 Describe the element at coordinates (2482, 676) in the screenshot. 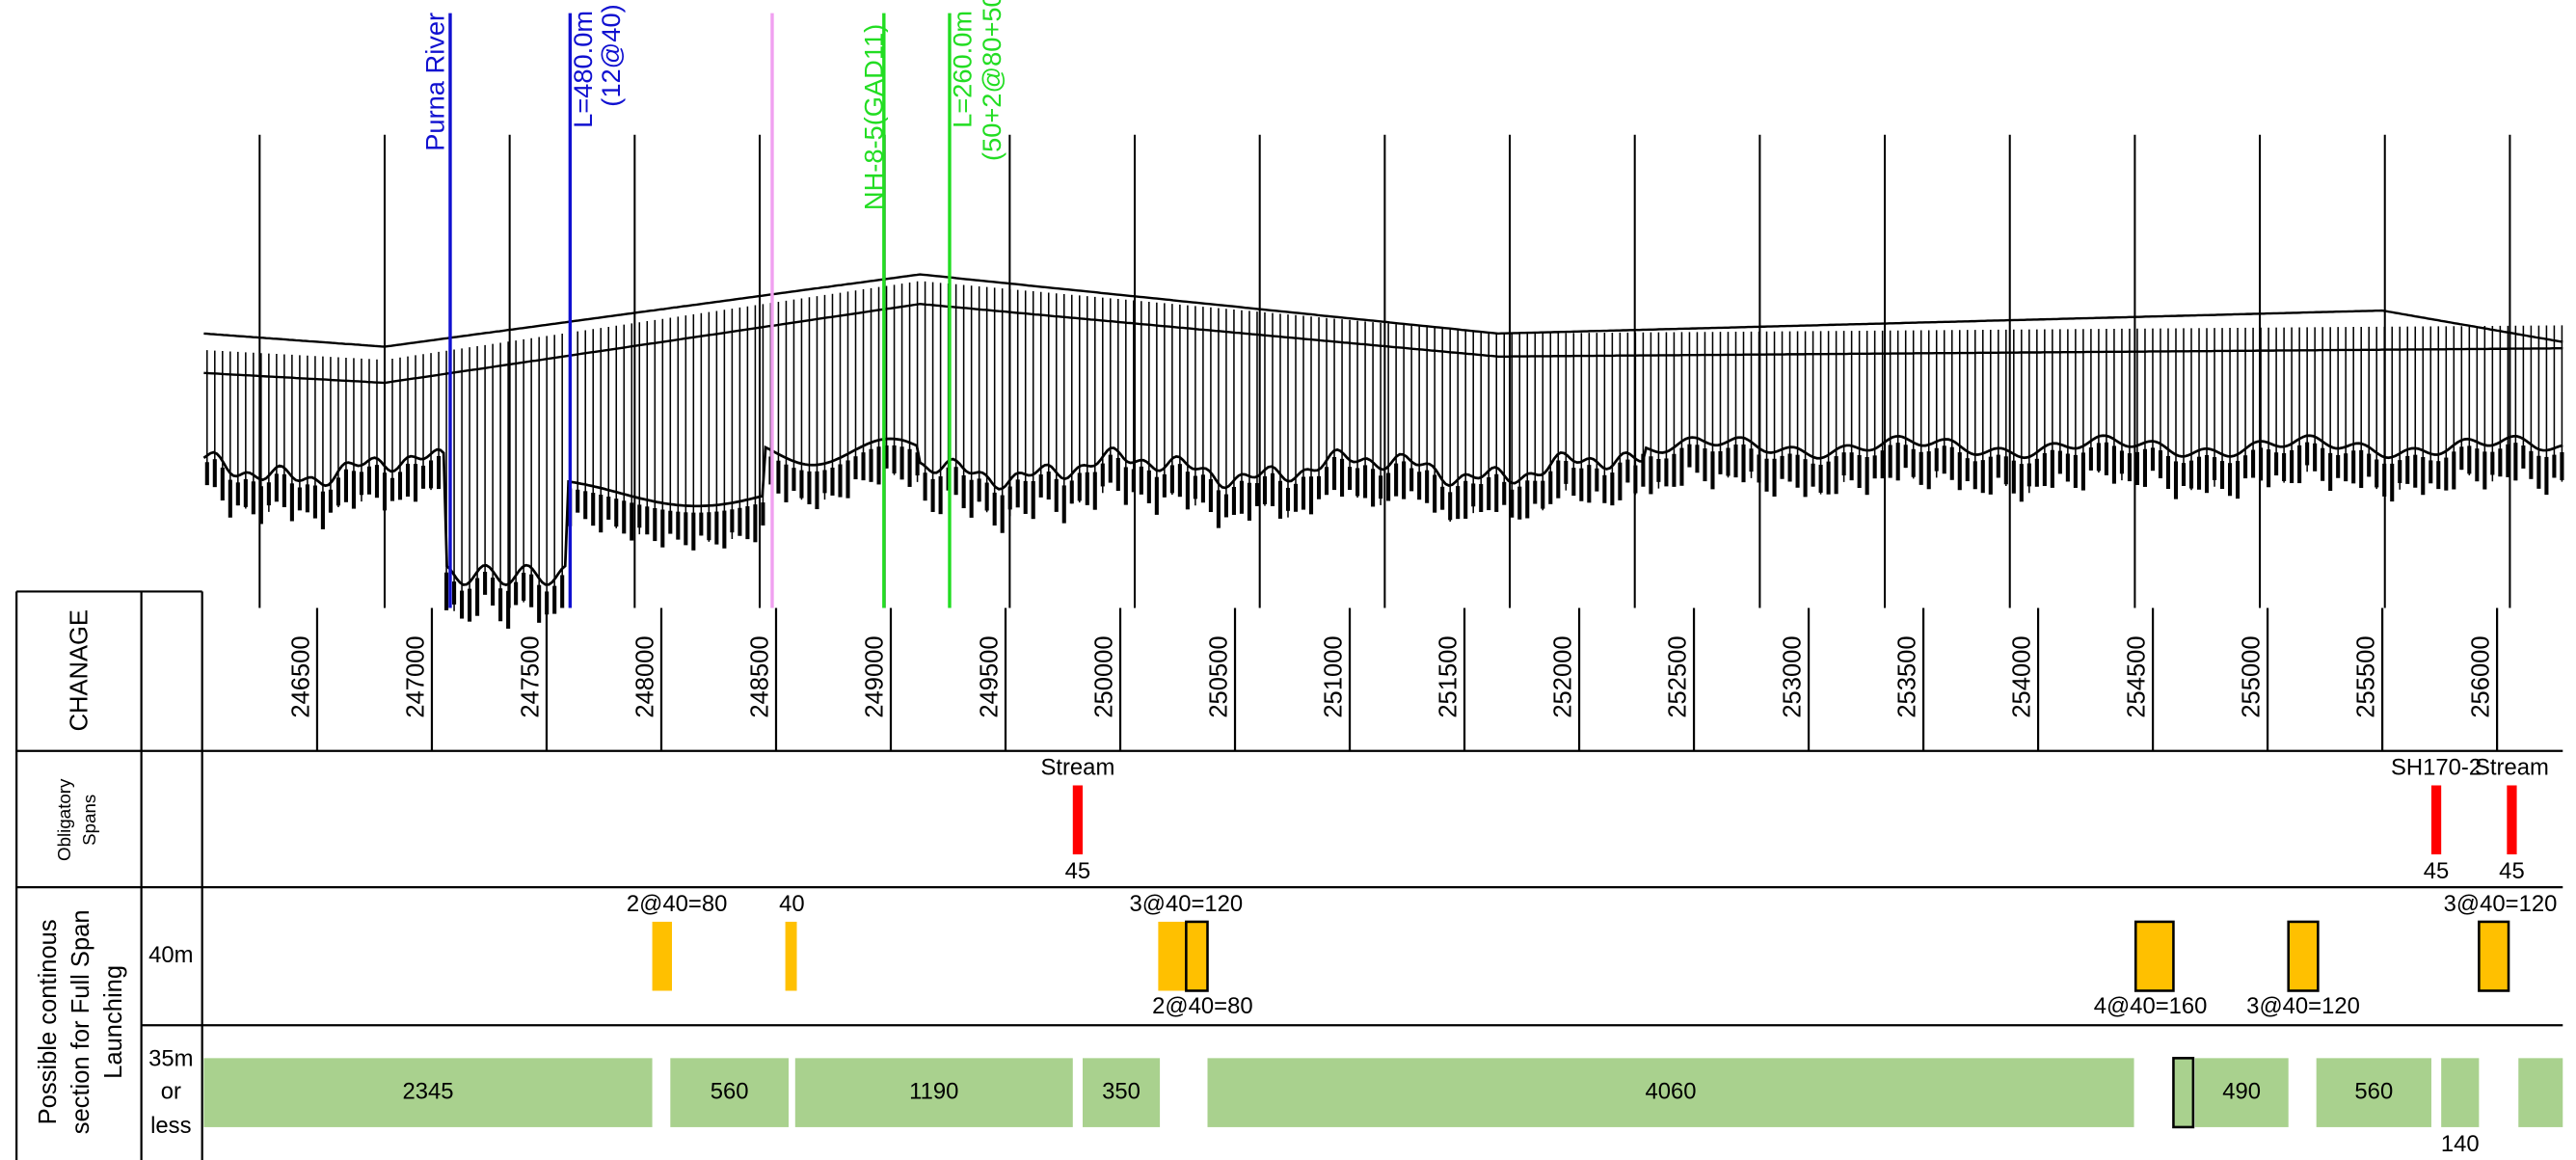

I see `chainage-label: 256000` at that location.